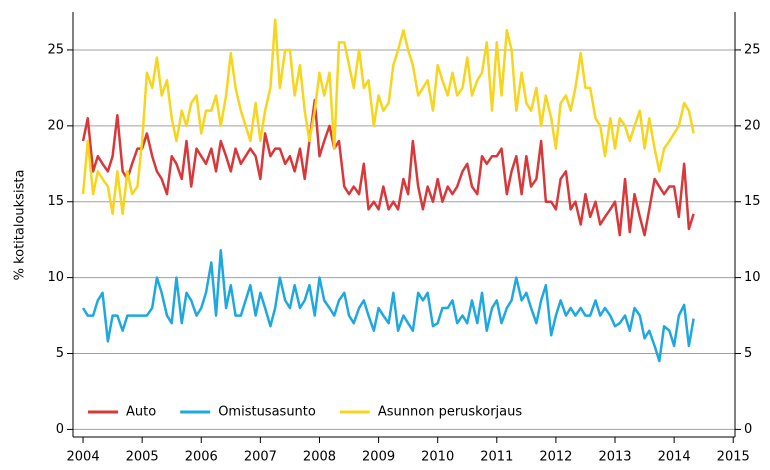  I want to click on x-tick-label: 2015, so click(733, 457).